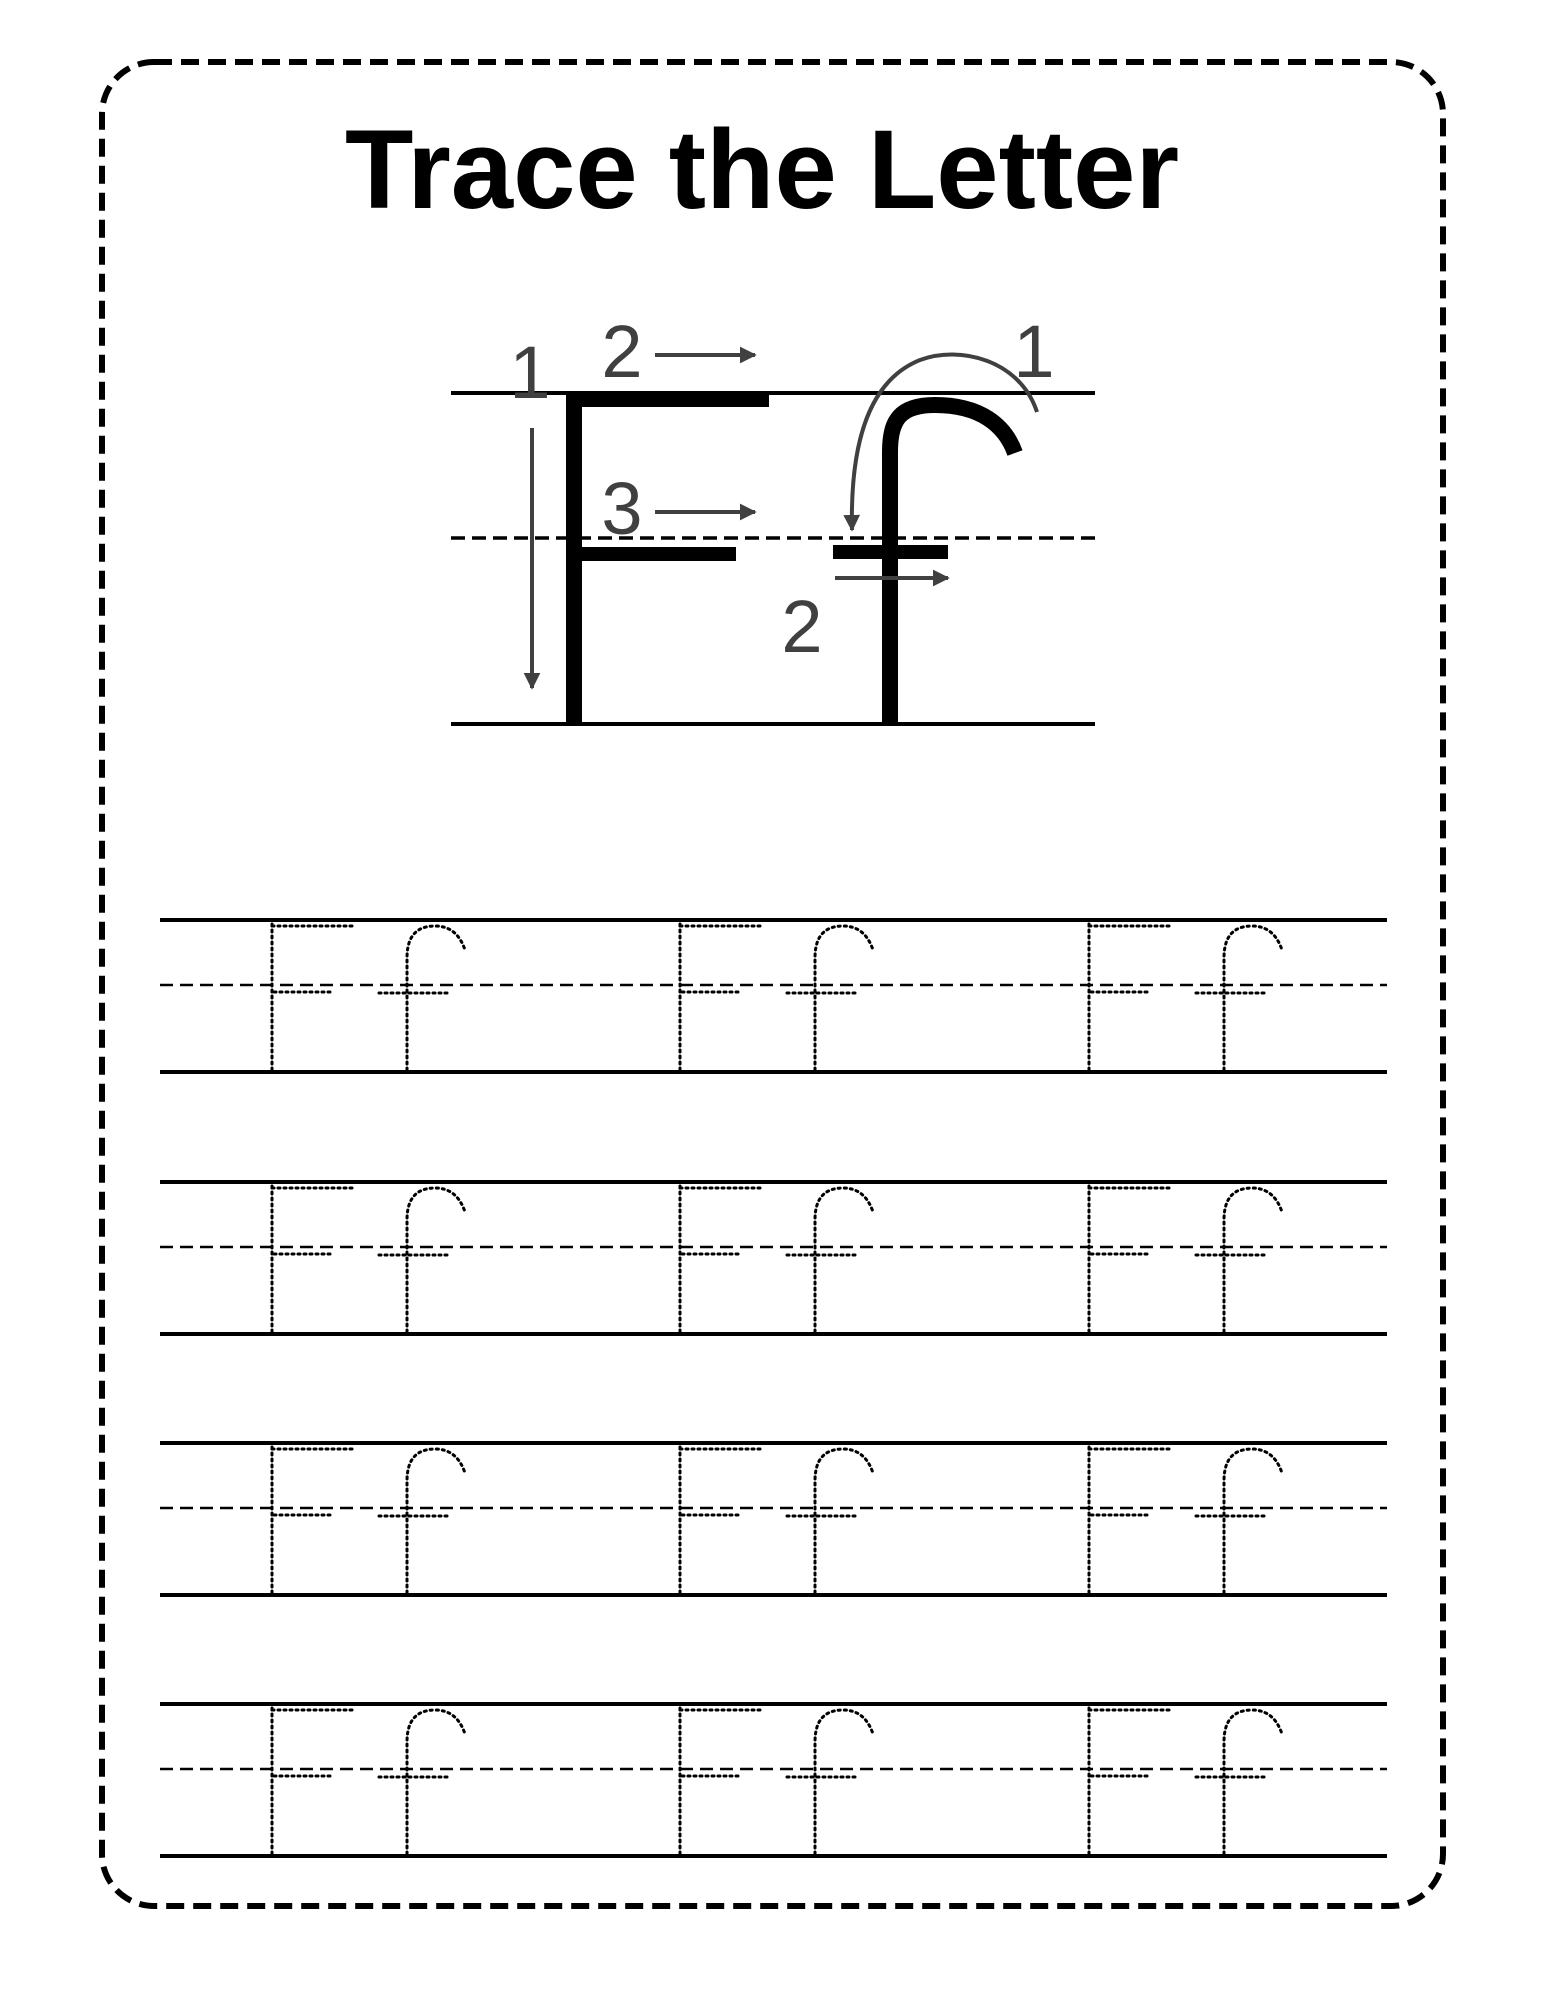  I want to click on uppercase-stroke-number-2: 2, so click(621, 351).